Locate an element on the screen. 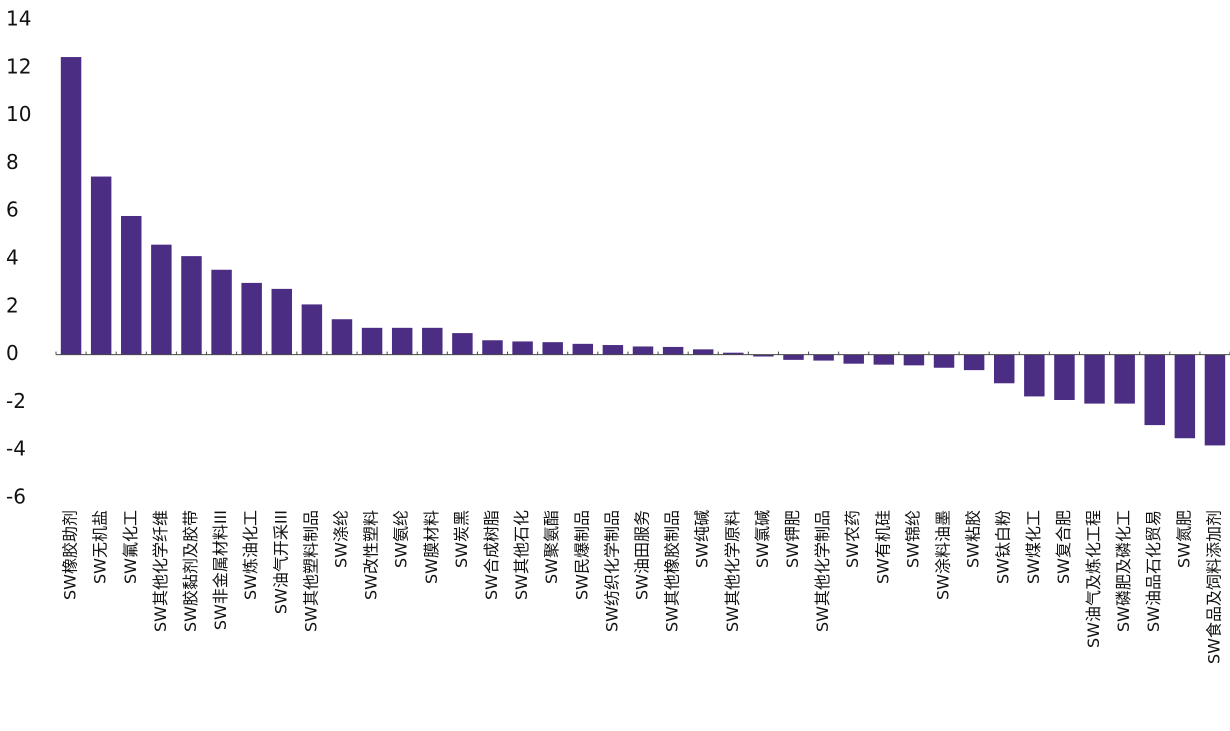 Image resolution: width=1230 pixels, height=731 pixels. y-tick-label: 4 is located at coordinates (12, 258).